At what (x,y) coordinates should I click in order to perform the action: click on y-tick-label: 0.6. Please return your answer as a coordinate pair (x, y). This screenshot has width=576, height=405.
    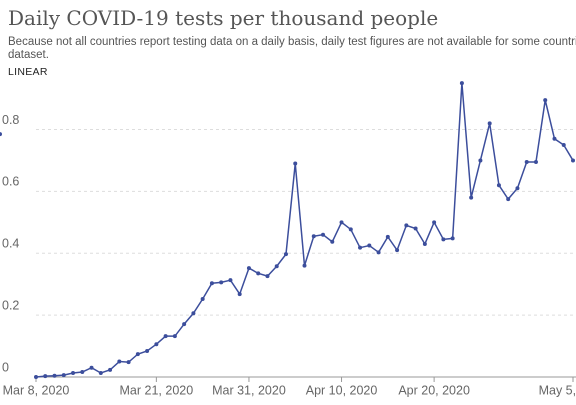
    Looking at the image, I should click on (10, 182).